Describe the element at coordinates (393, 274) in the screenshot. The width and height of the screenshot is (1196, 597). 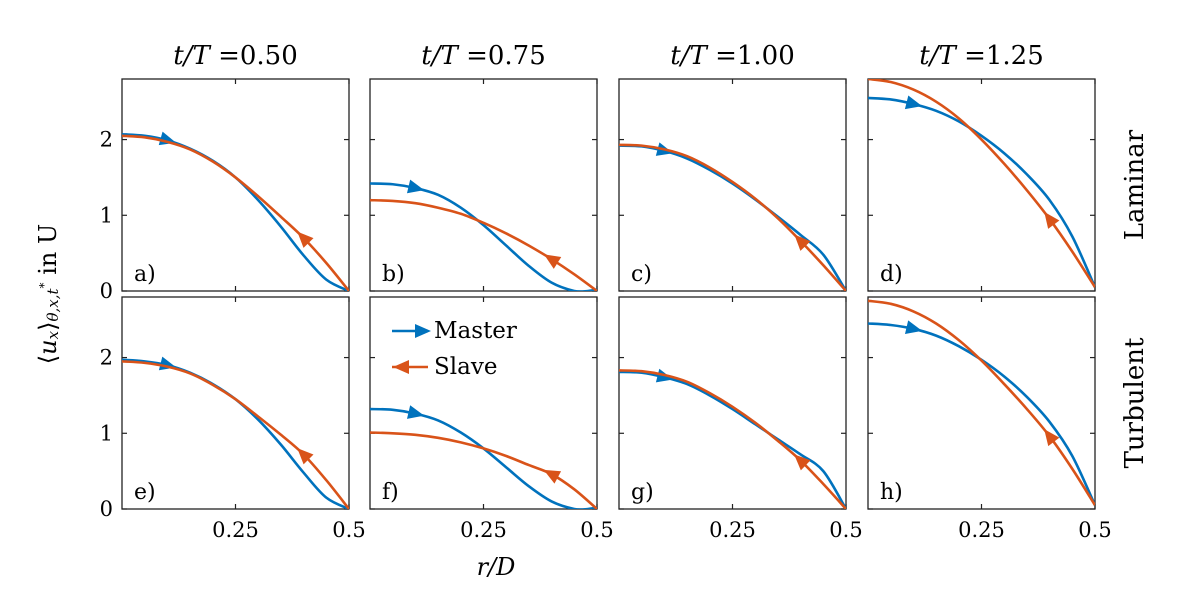
I see `panel-label: b)` at that location.